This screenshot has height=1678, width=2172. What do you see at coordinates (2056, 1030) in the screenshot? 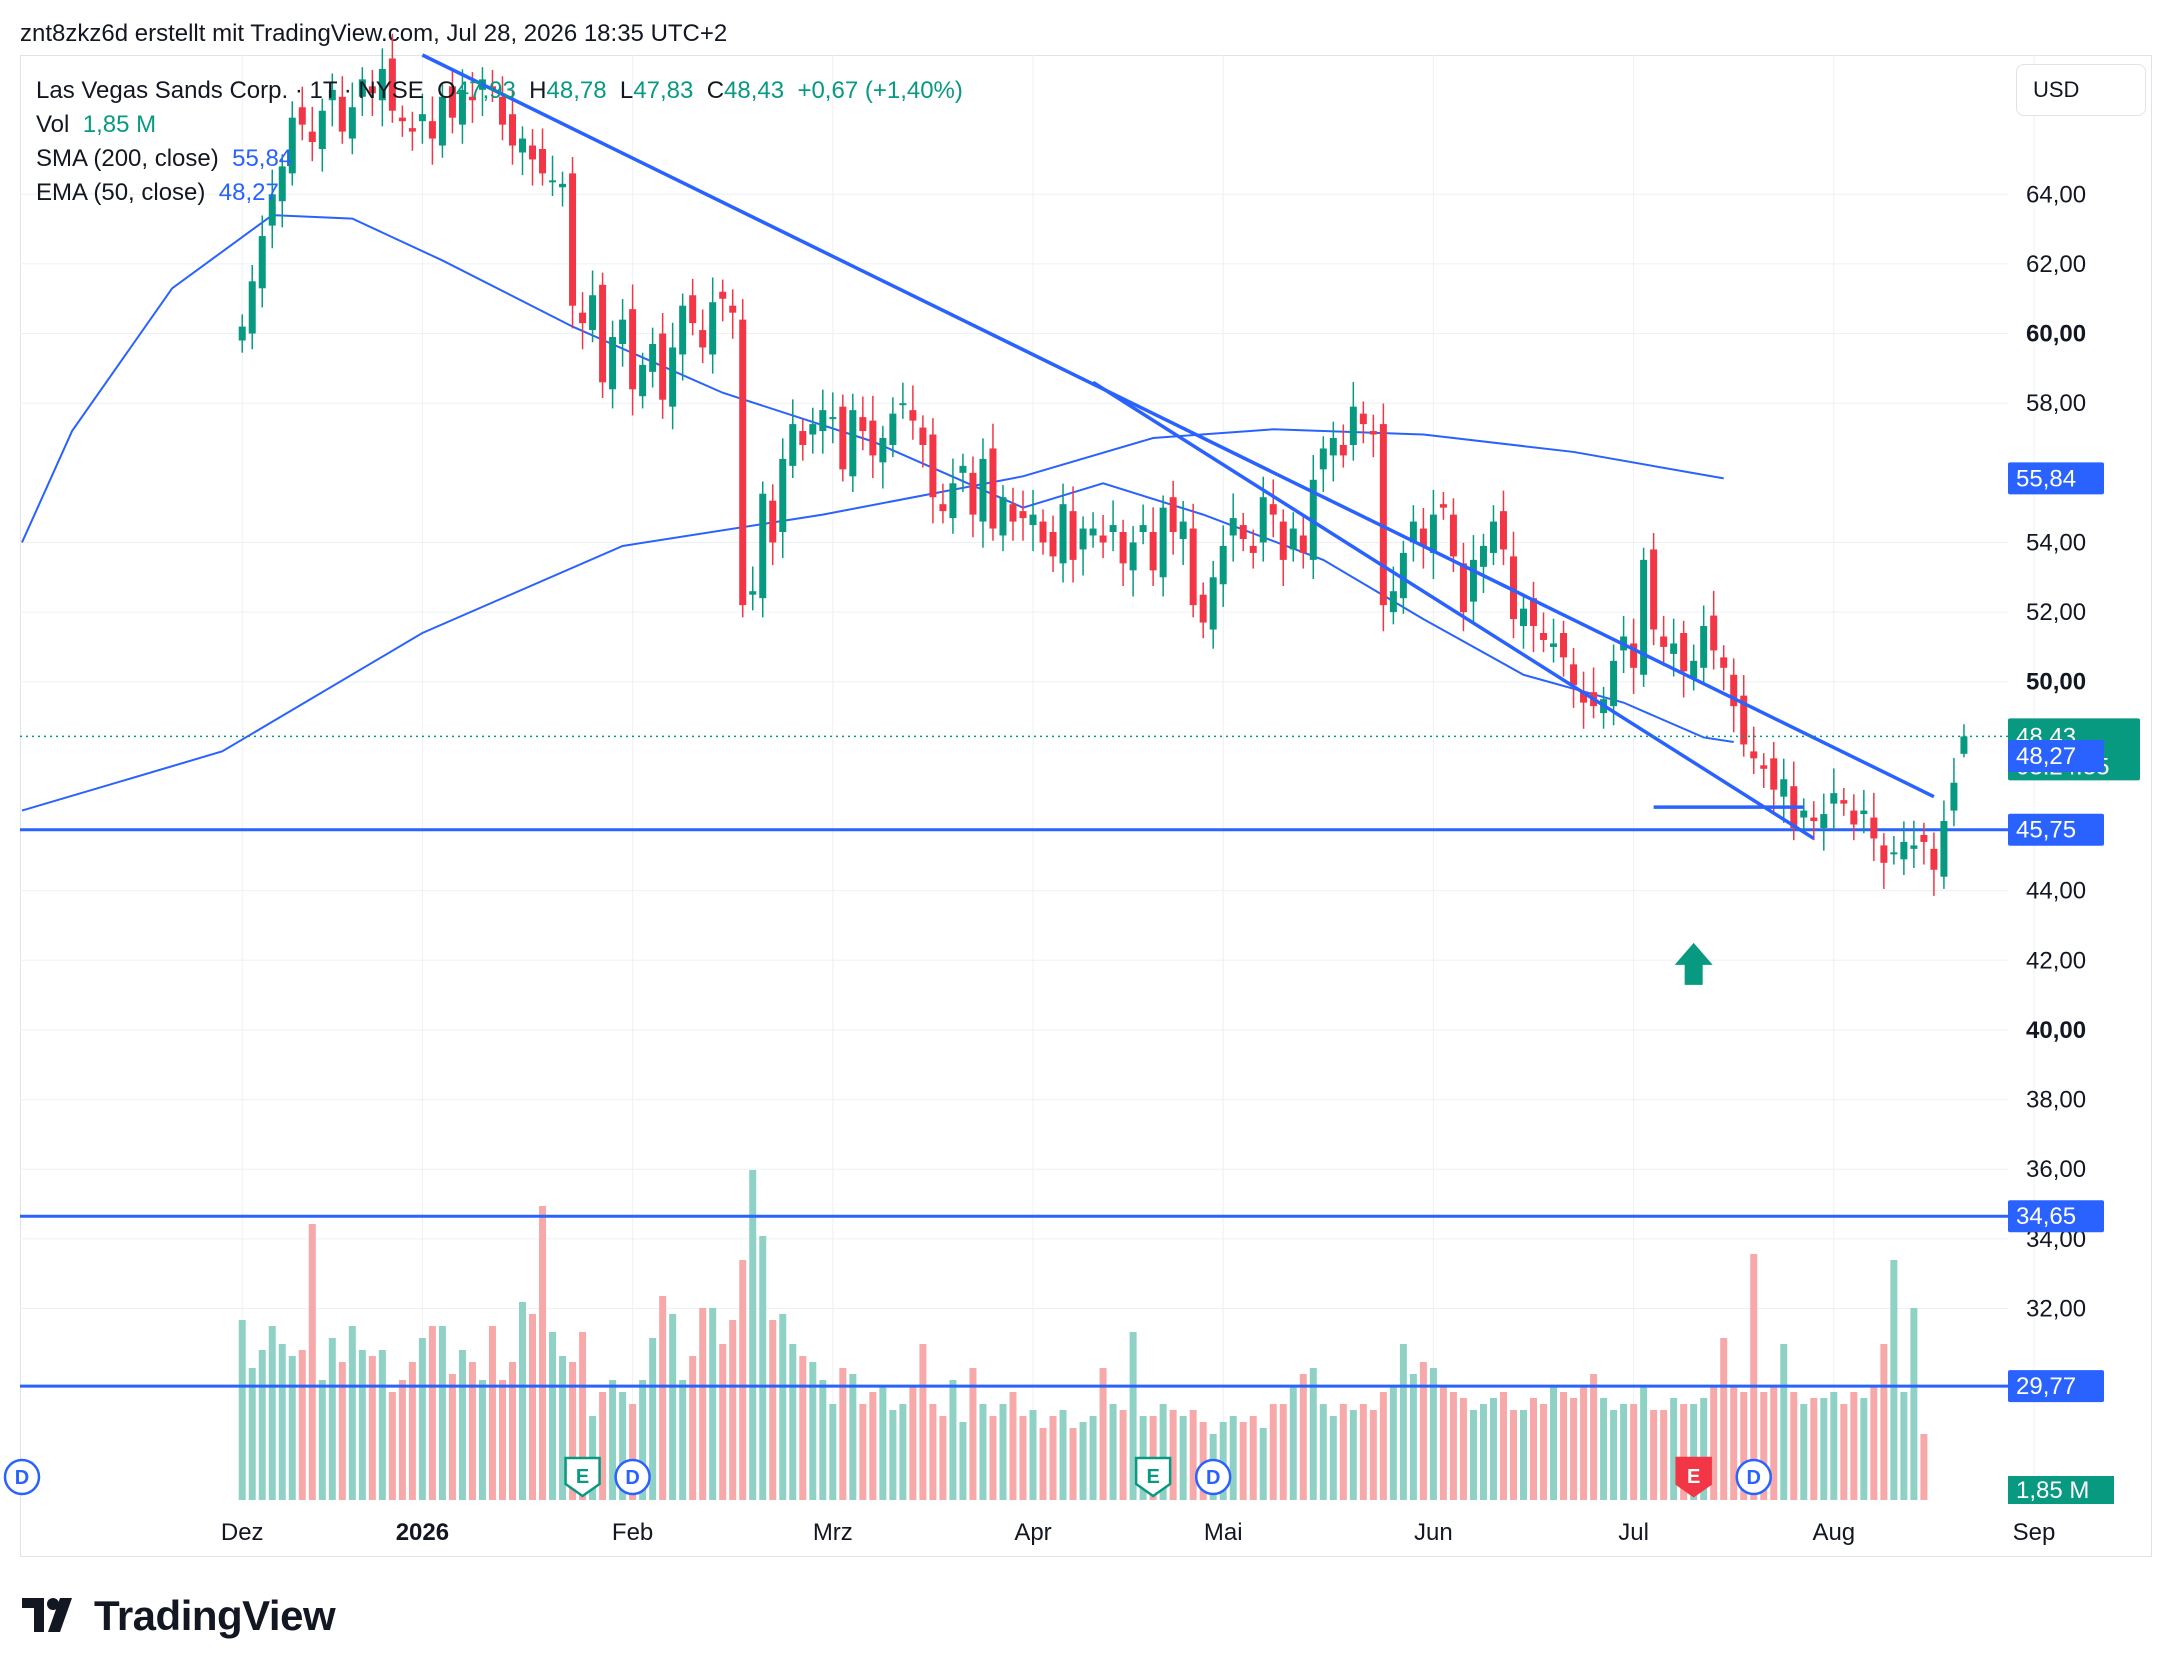
I see `y-tick-label: 40,00` at bounding box center [2056, 1030].